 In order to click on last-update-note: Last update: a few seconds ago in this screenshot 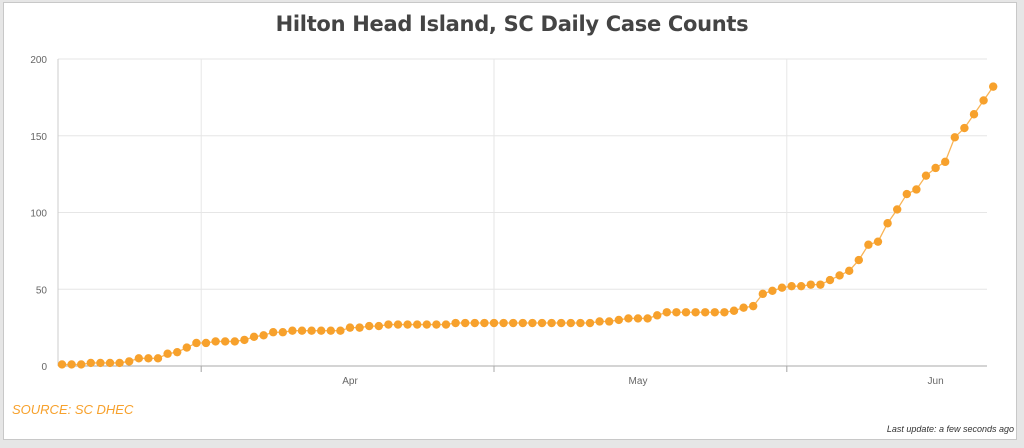, I will do `click(950, 429)`.